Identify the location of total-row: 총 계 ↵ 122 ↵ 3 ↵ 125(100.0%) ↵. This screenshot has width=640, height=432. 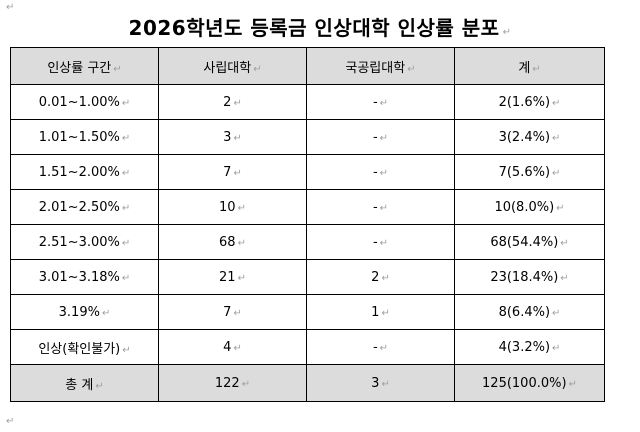
(307, 383).